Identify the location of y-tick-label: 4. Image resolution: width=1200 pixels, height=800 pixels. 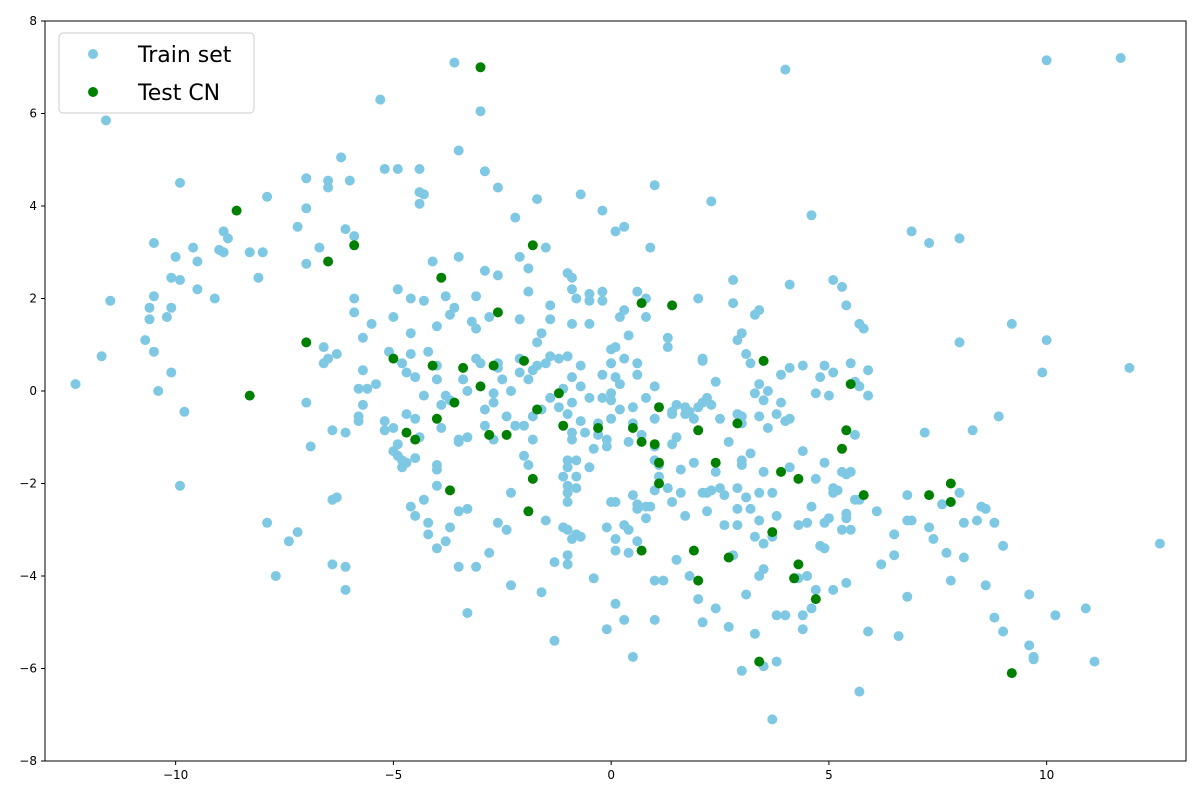
(33, 206).